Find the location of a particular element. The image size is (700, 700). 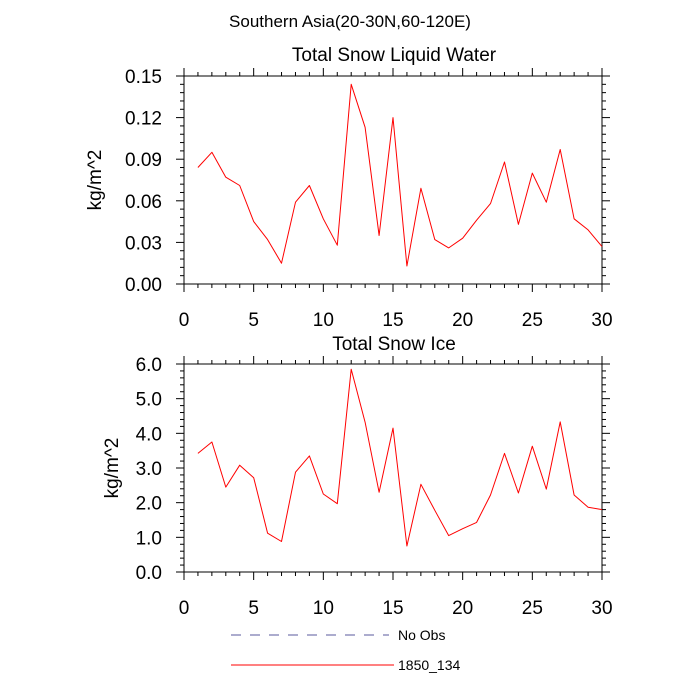

figure-title: Southern Asia(20-30N,60-120E) is located at coordinates (350, 21).